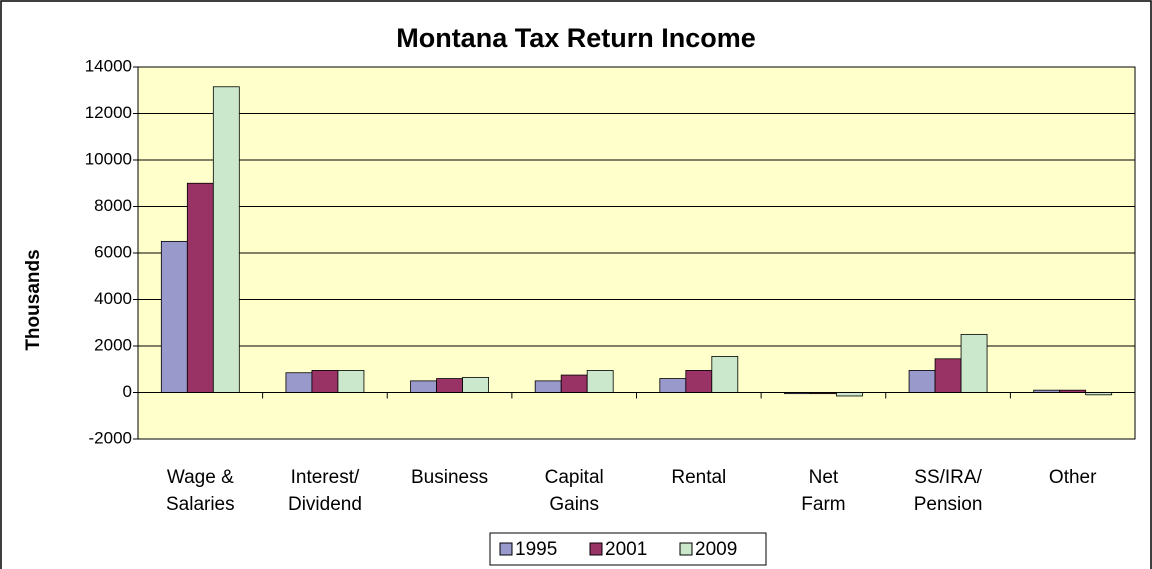 This screenshot has height=569, width=1152. What do you see at coordinates (948, 491) in the screenshot?
I see `x-tick-label: SS/IRA/ Pension` at bounding box center [948, 491].